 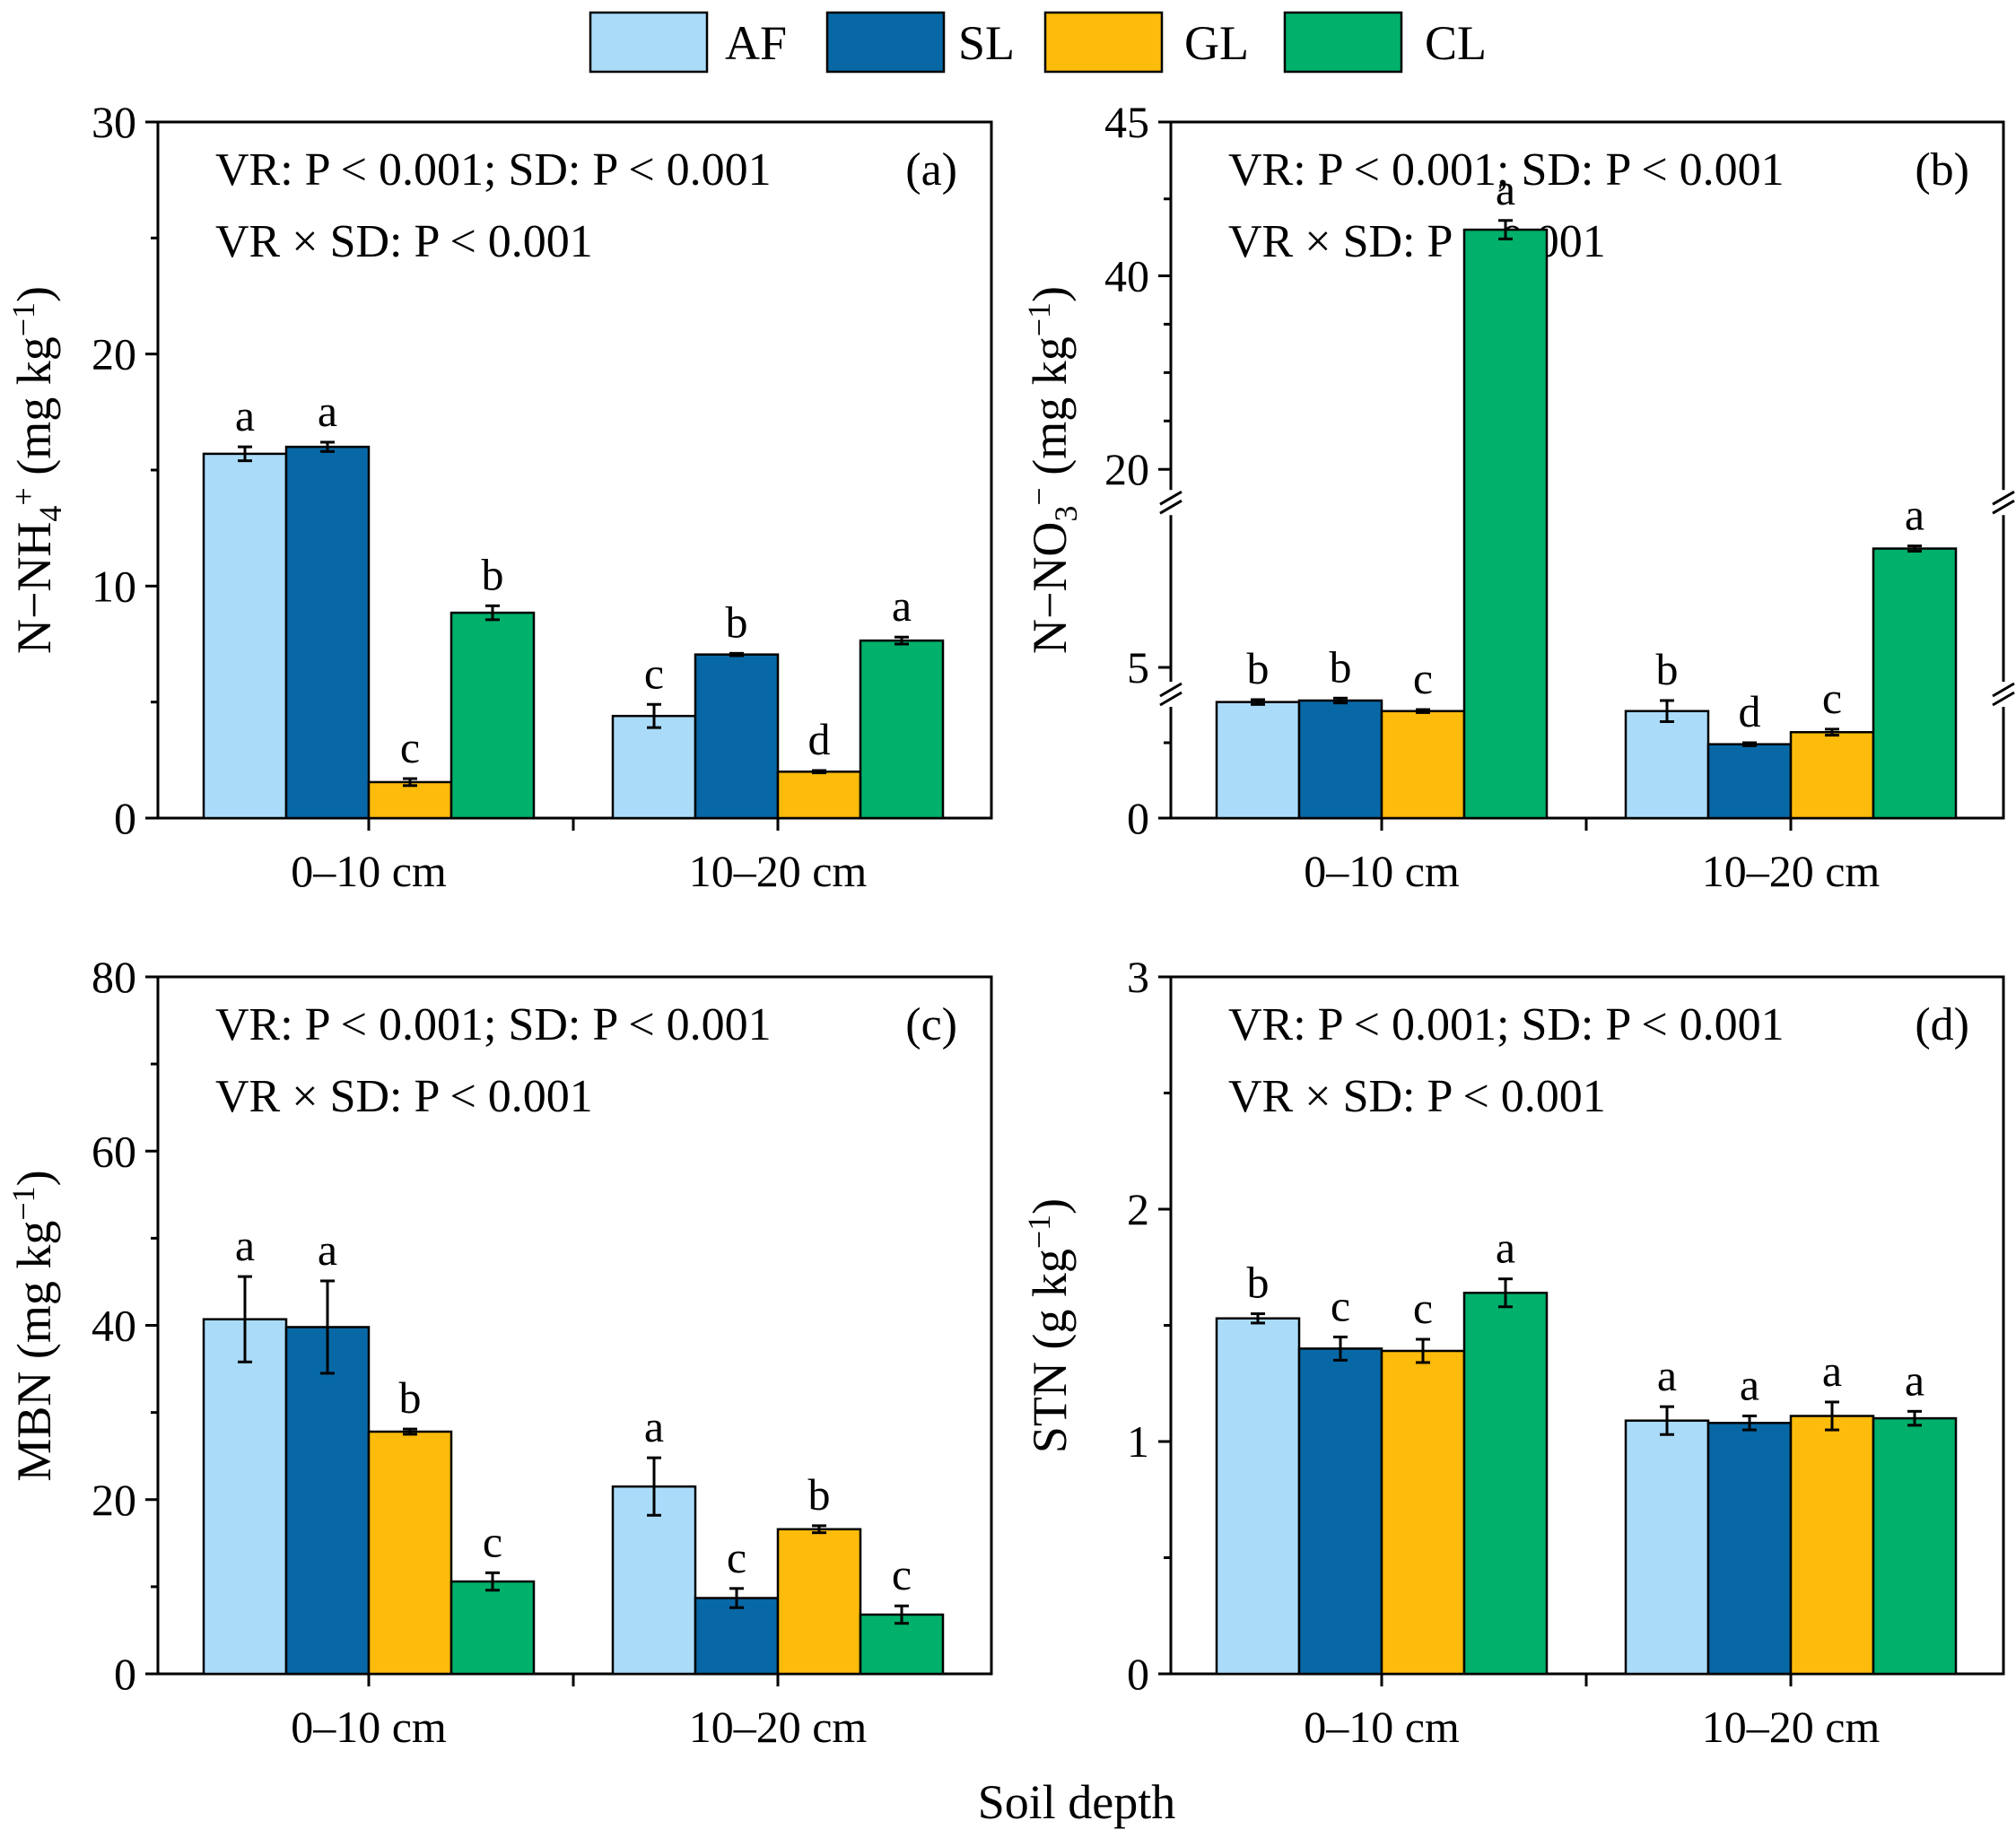 What do you see at coordinates (931, 1024) in the screenshot?
I see `panel-label: (c)` at bounding box center [931, 1024].